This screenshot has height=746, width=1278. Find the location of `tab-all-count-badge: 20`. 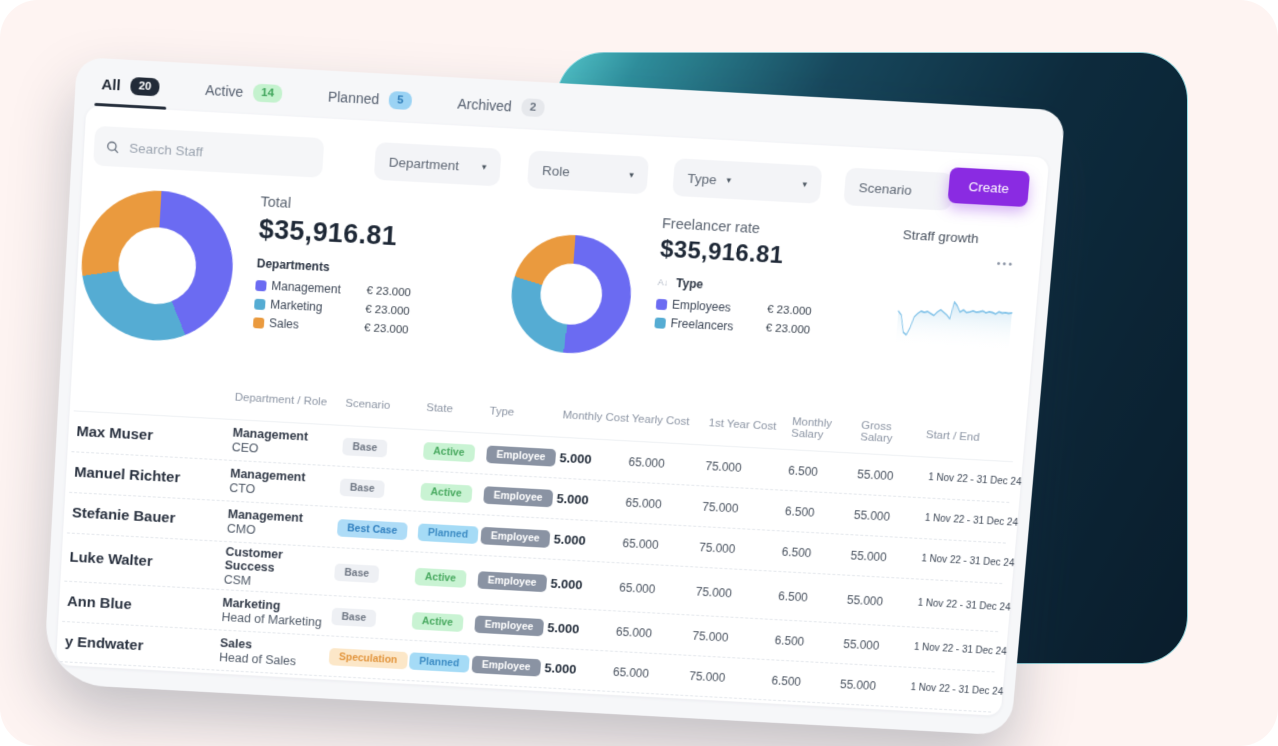

tab-all-count-badge: 20 is located at coordinates (145, 86).